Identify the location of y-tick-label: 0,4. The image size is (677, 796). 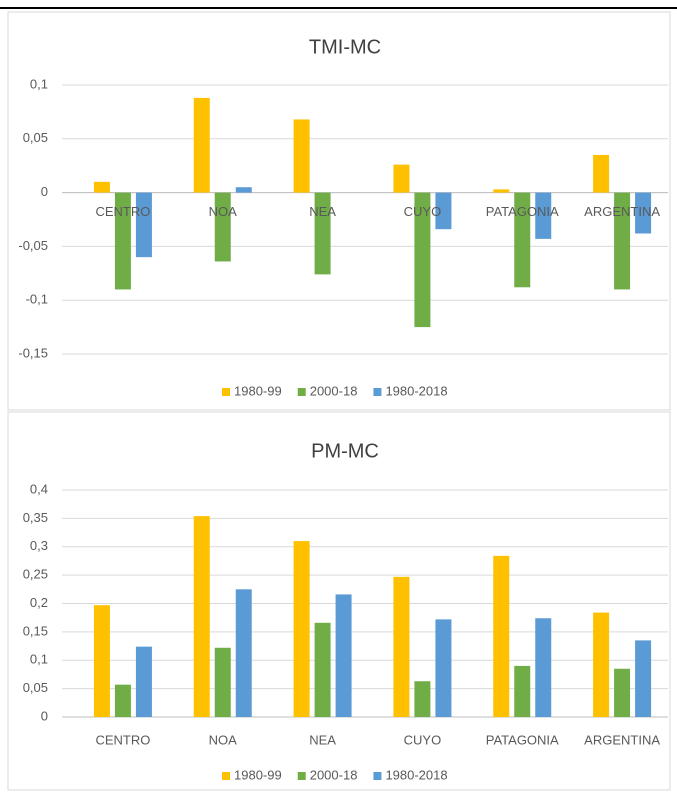
(39, 488).